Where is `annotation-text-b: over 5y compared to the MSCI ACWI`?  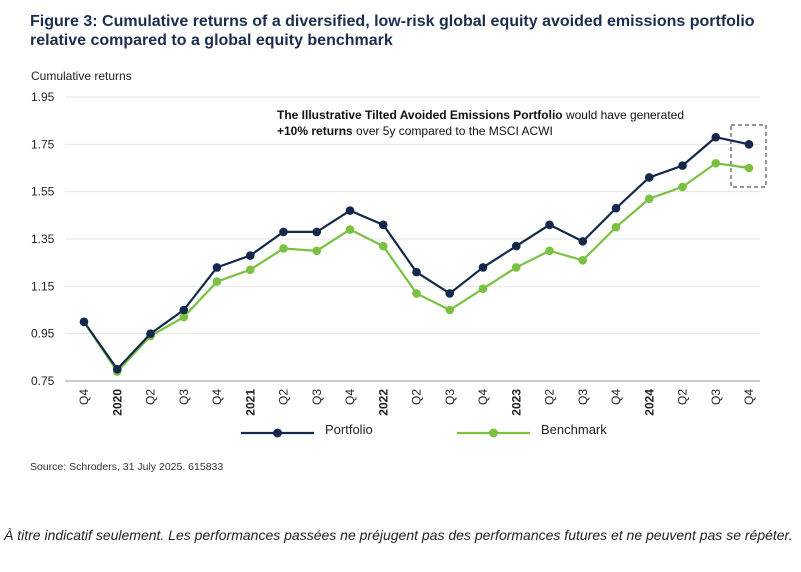
annotation-text-b: over 5y compared to the MSCI ACWI is located at coordinates (452, 131).